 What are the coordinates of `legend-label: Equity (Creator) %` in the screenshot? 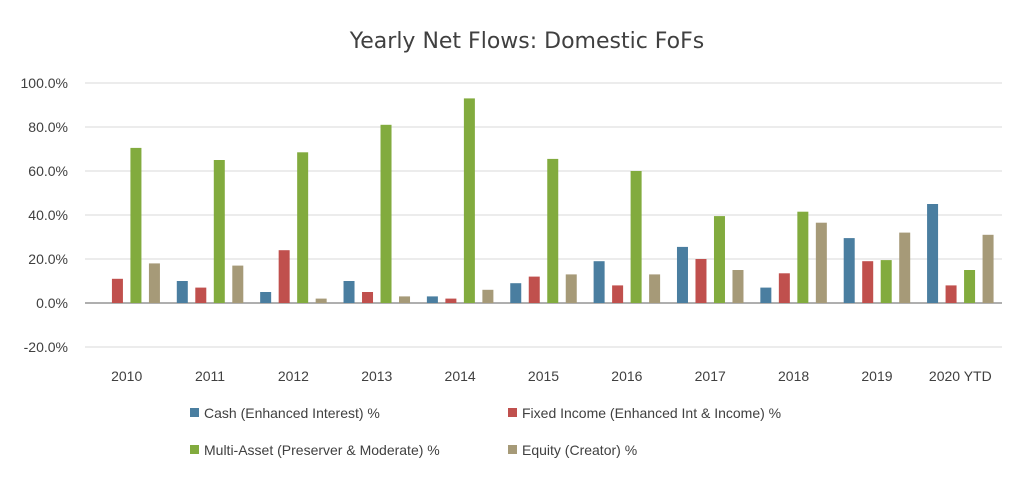 It's located at (579, 450).